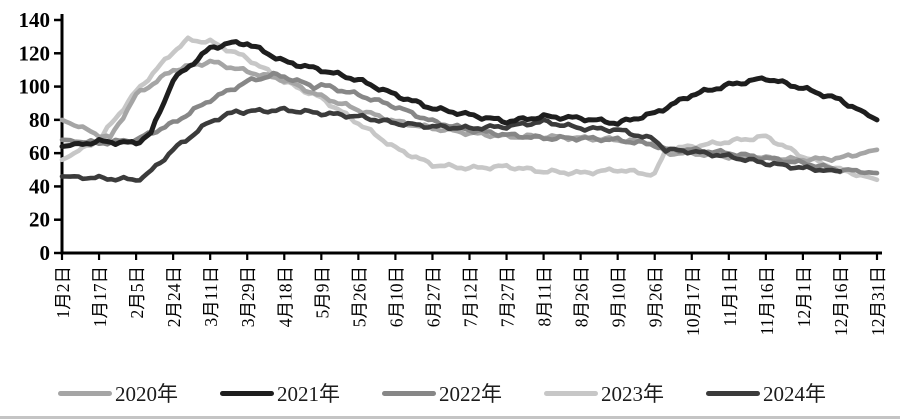 This screenshot has height=420, width=900. I want to click on legend-item-2021: 2021年, so click(301, 393).